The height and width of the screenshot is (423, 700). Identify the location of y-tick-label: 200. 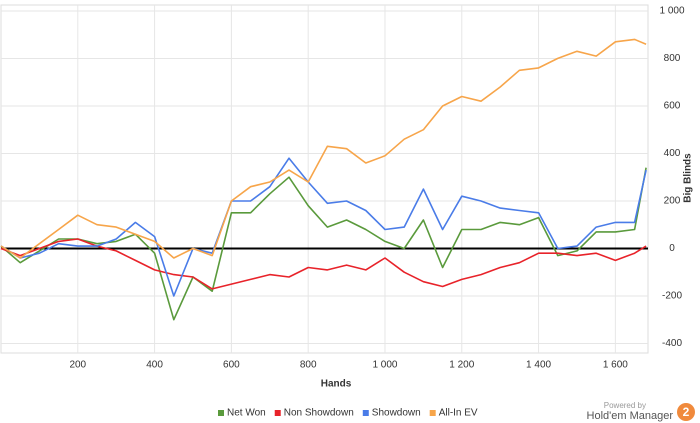
(672, 201).